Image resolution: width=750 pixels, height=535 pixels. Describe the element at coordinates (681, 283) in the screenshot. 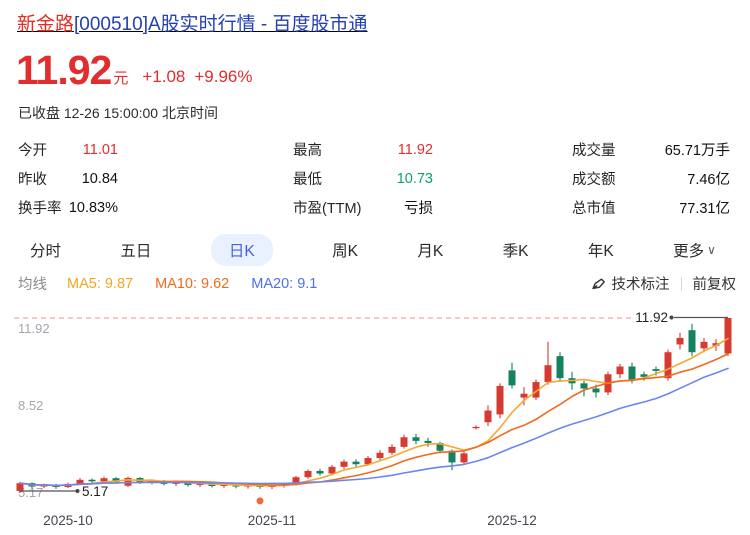

I see `divider` at that location.